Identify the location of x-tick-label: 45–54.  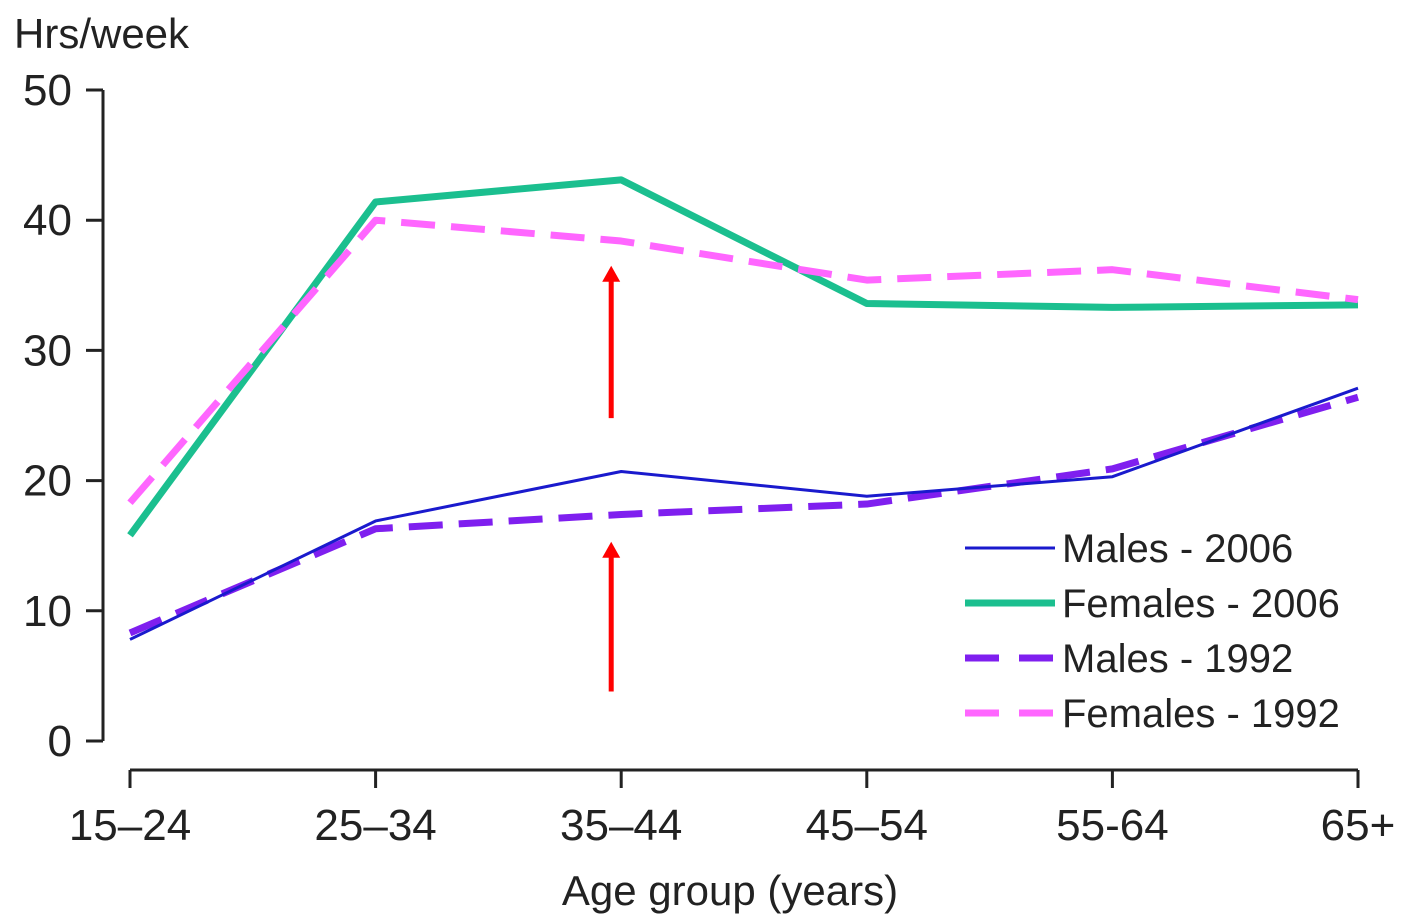
(867, 825).